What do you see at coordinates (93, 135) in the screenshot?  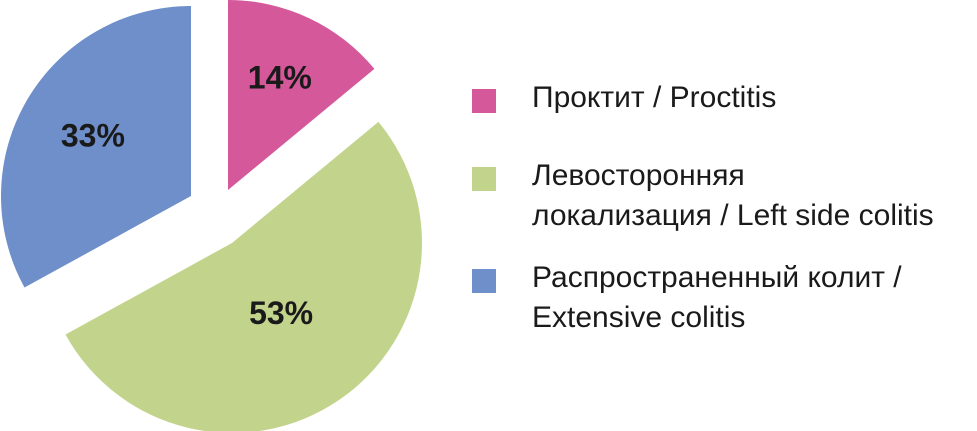 I see `pie-slice-label-extensive-colitis: 33%` at bounding box center [93, 135].